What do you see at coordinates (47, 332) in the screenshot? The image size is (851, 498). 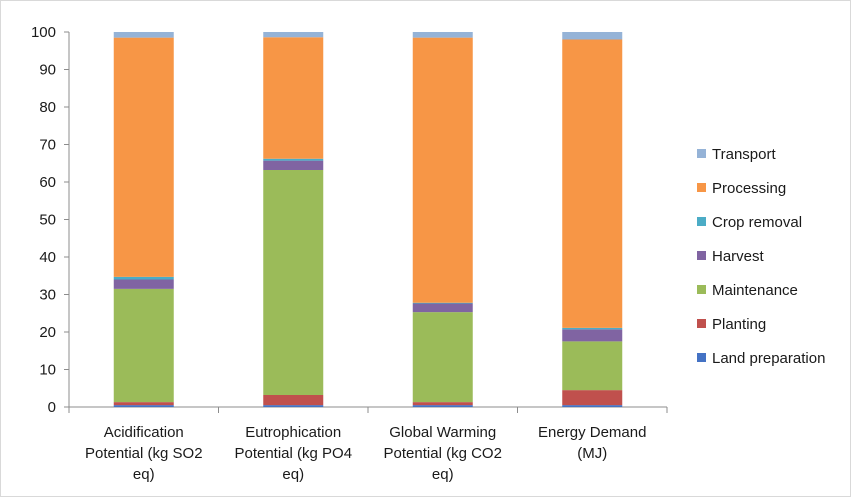 I see `y-tick-label: 20` at bounding box center [47, 332].